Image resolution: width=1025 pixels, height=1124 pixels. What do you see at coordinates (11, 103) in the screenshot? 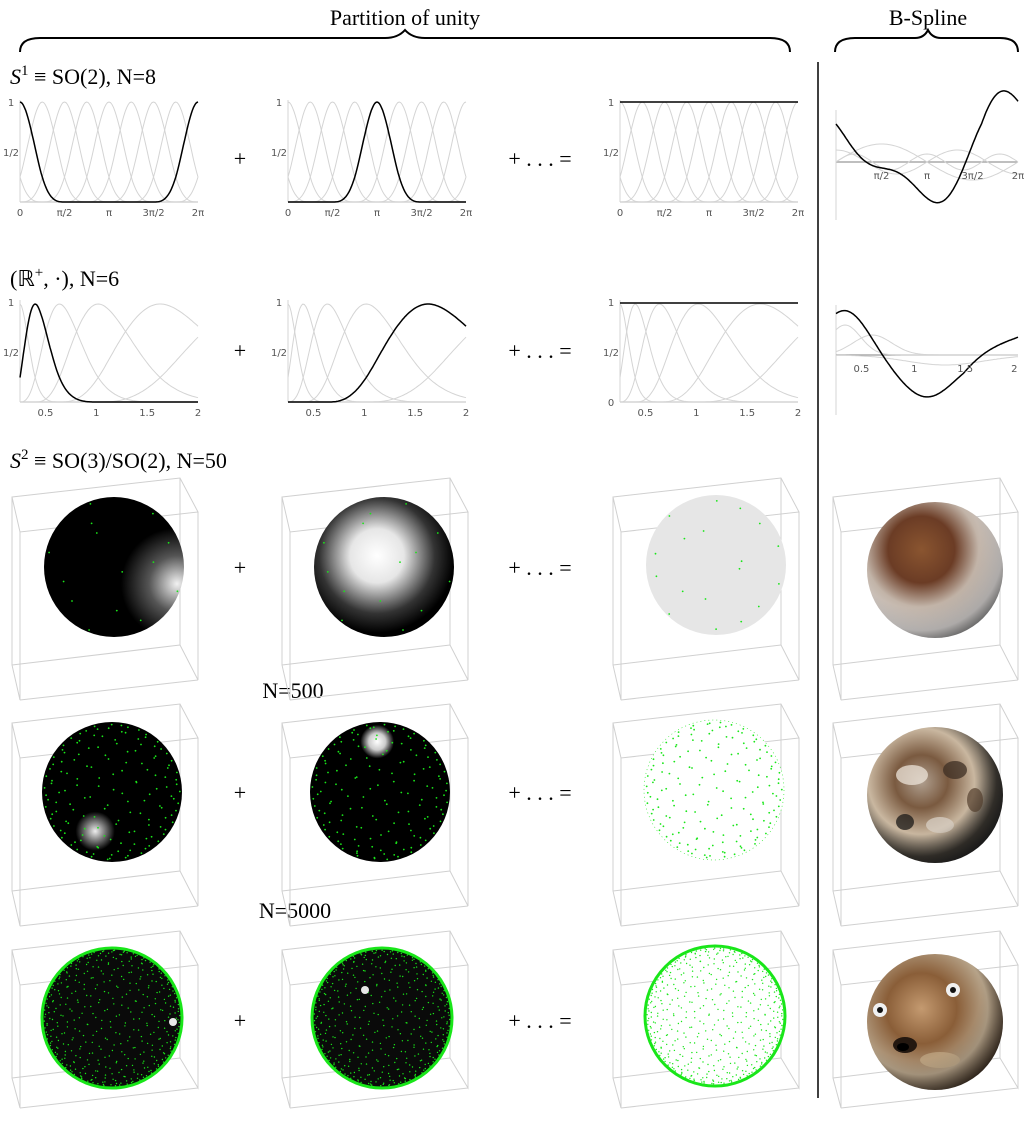
I see `y-tick-label: 1` at bounding box center [11, 103].